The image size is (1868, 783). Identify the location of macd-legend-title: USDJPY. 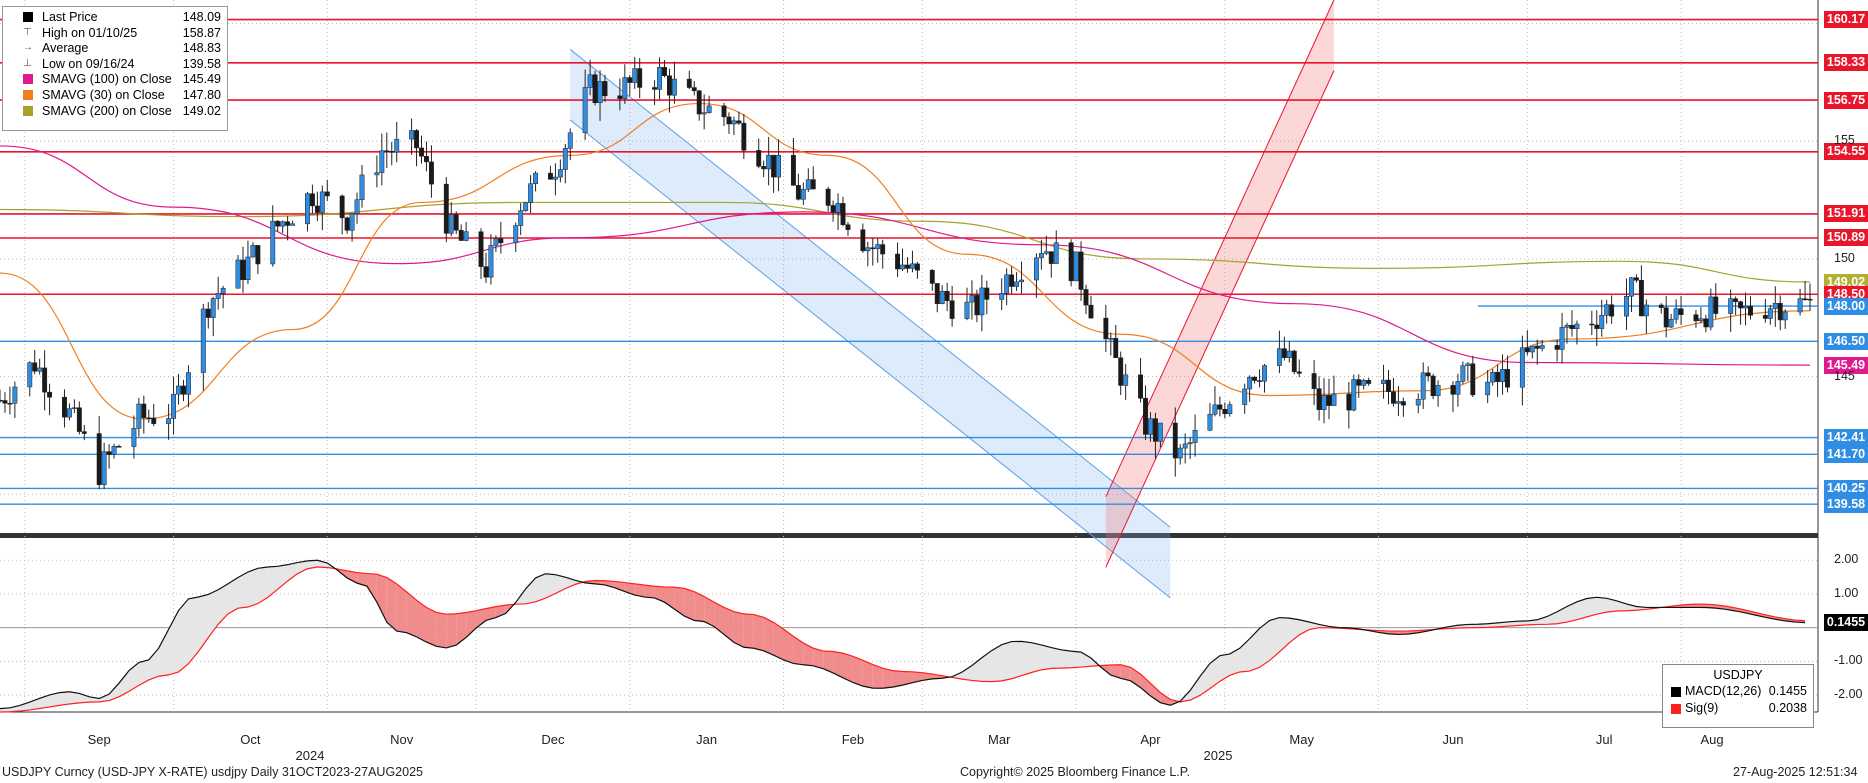
(1738, 675).